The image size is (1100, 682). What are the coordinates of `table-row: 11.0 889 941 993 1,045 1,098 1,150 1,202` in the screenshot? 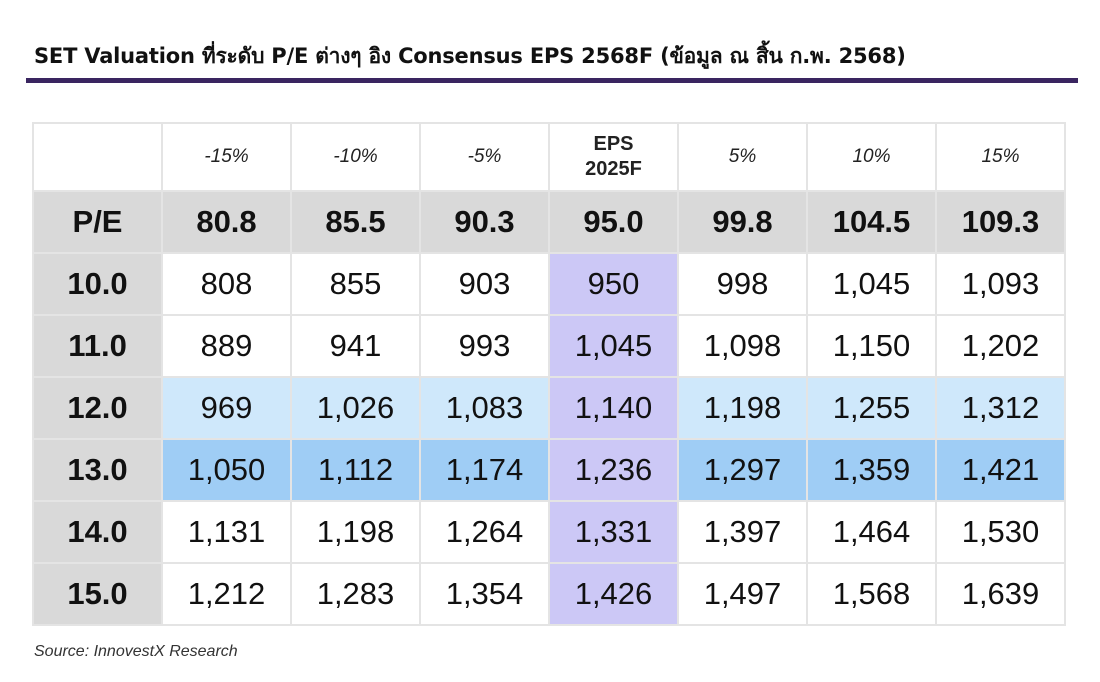 It's located at (549, 346).